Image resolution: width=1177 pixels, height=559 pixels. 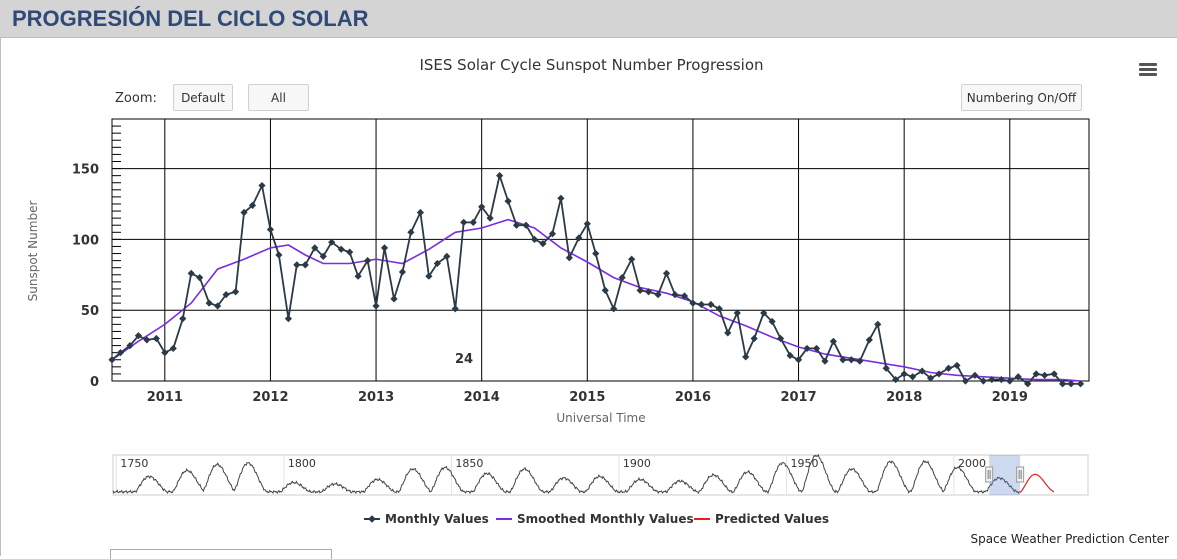 I want to click on legend-item: Smoothed Monthly Values, so click(x=595, y=519).